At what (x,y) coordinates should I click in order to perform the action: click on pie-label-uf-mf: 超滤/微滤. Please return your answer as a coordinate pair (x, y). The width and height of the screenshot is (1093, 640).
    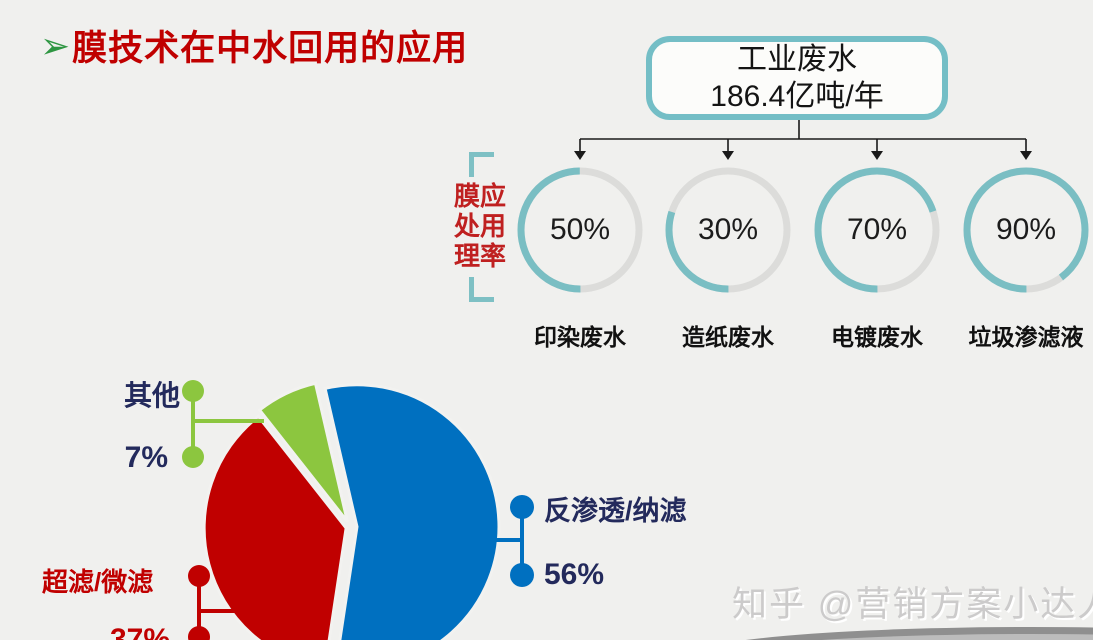
    Looking at the image, I should click on (98, 582).